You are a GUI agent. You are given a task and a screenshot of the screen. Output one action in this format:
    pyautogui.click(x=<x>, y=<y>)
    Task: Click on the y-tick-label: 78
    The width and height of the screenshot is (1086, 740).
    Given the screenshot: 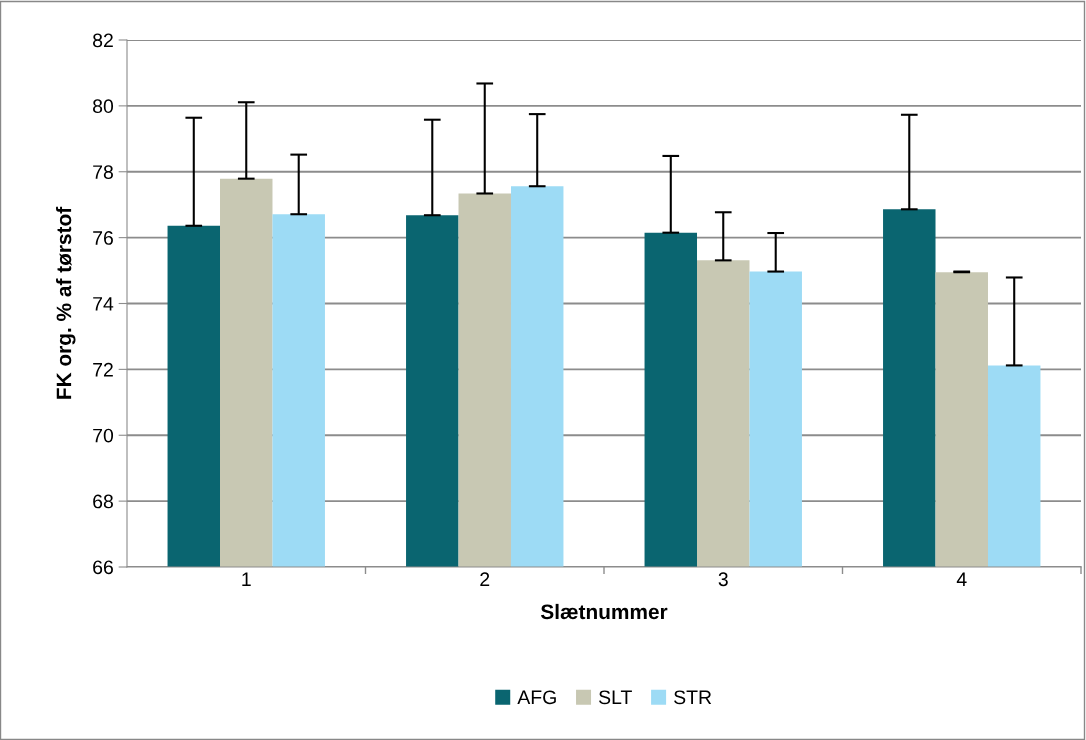 What is the action you would take?
    pyautogui.click(x=103, y=172)
    